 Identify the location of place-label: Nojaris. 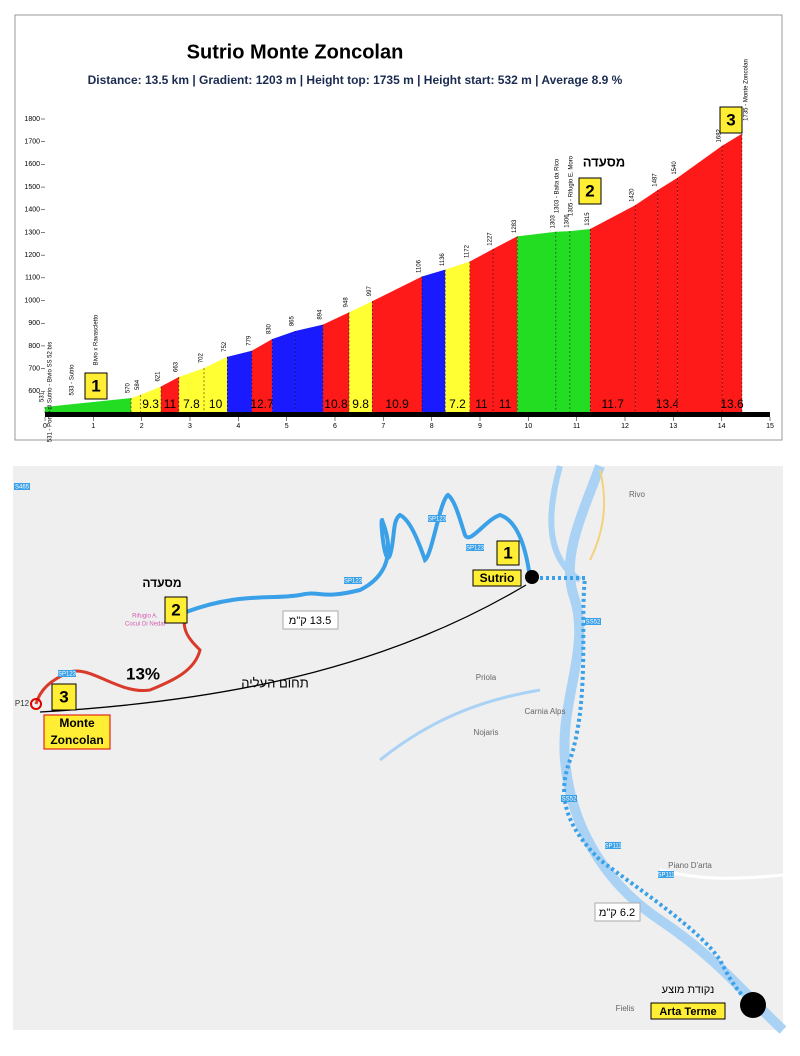
(486, 732).